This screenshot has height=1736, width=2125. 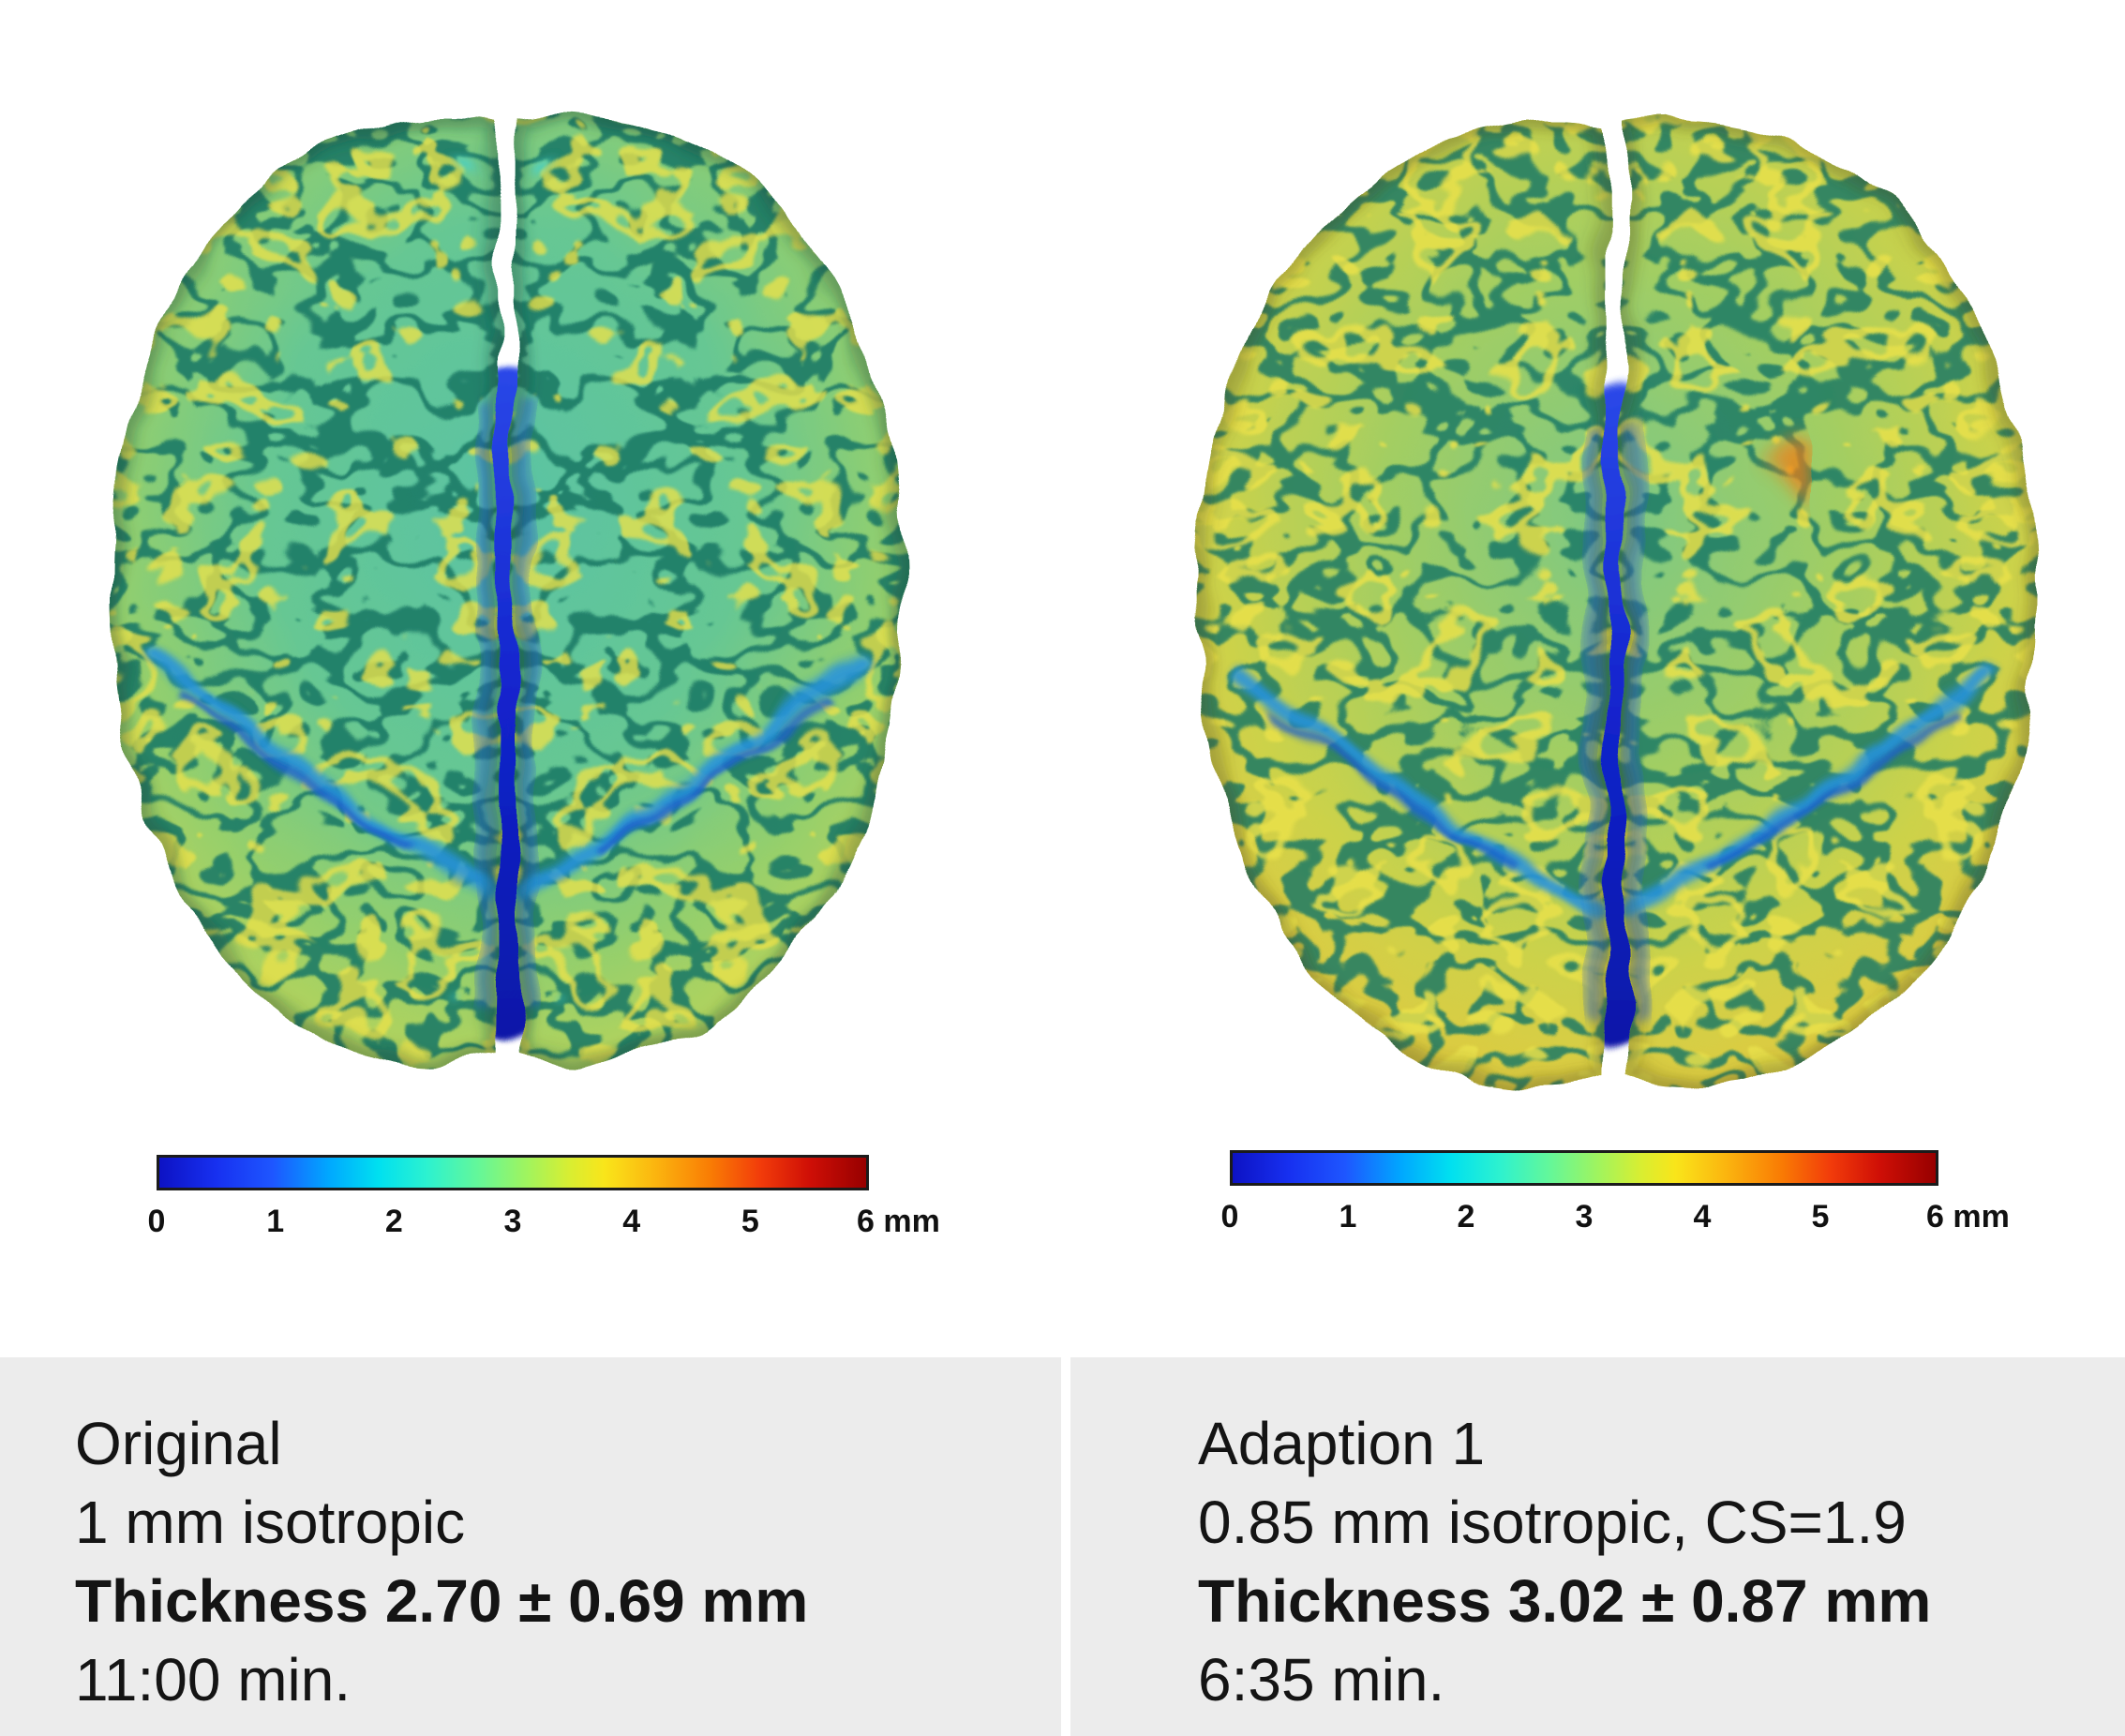 I want to click on thickness-label: Thickness 3.02 ± 0.87 mm, so click(x=1565, y=1601).